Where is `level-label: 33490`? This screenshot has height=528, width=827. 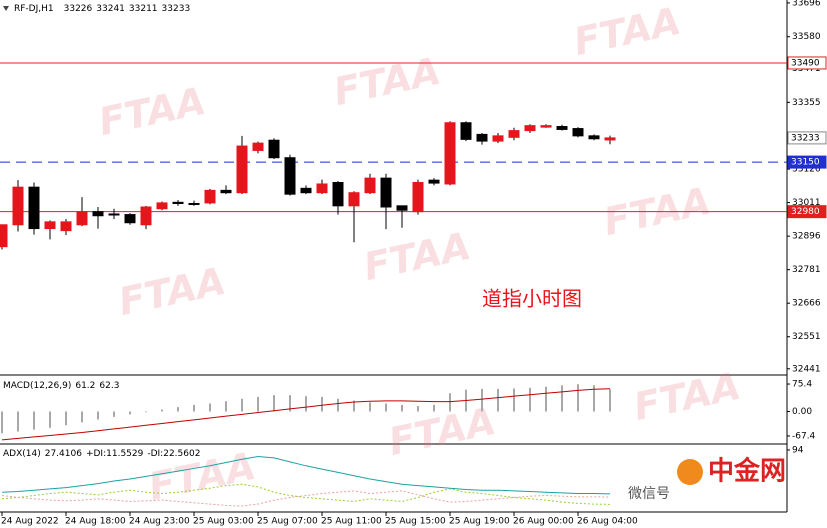
level-label: 33490 is located at coordinates (805, 63).